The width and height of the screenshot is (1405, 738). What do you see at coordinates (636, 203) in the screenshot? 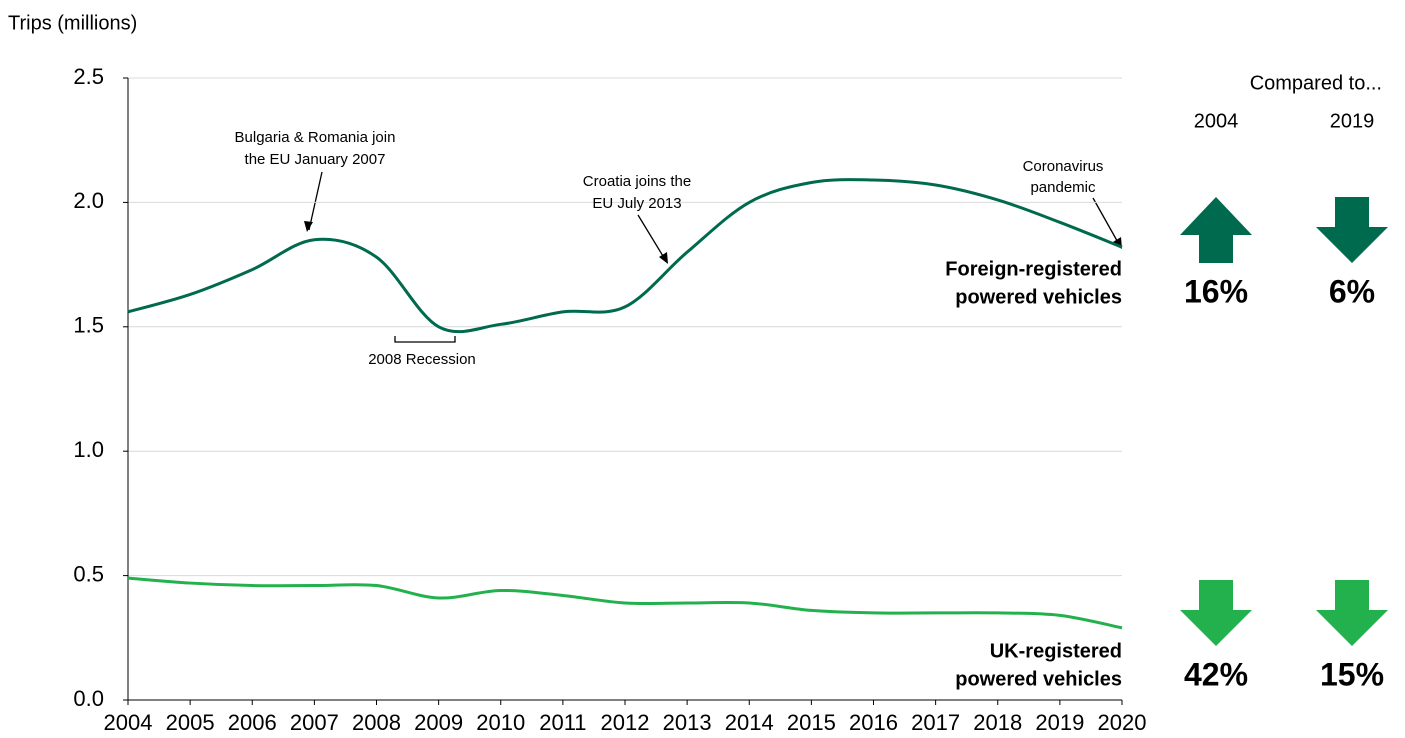
I see `annotation: EU July 2013` at bounding box center [636, 203].